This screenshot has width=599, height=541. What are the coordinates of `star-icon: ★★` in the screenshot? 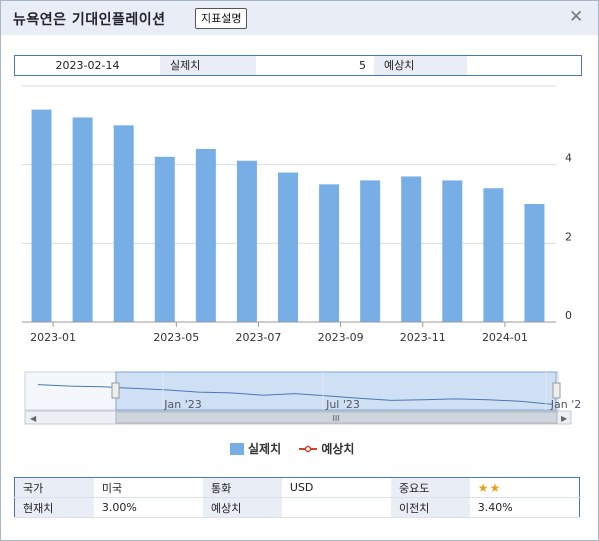 It's located at (489, 487).